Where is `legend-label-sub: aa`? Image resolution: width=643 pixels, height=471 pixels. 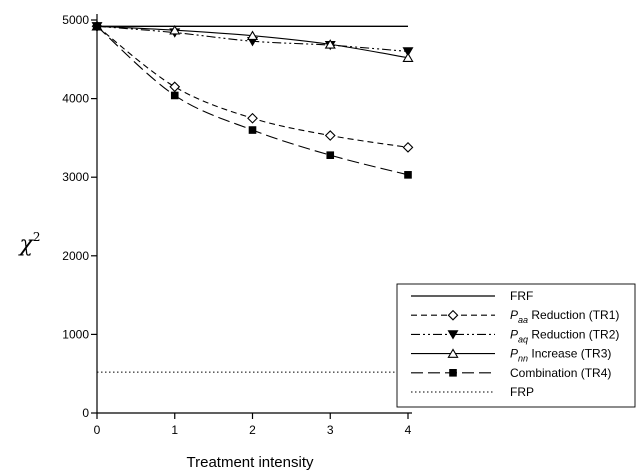
legend-label-sub: aa is located at coordinates (523, 320).